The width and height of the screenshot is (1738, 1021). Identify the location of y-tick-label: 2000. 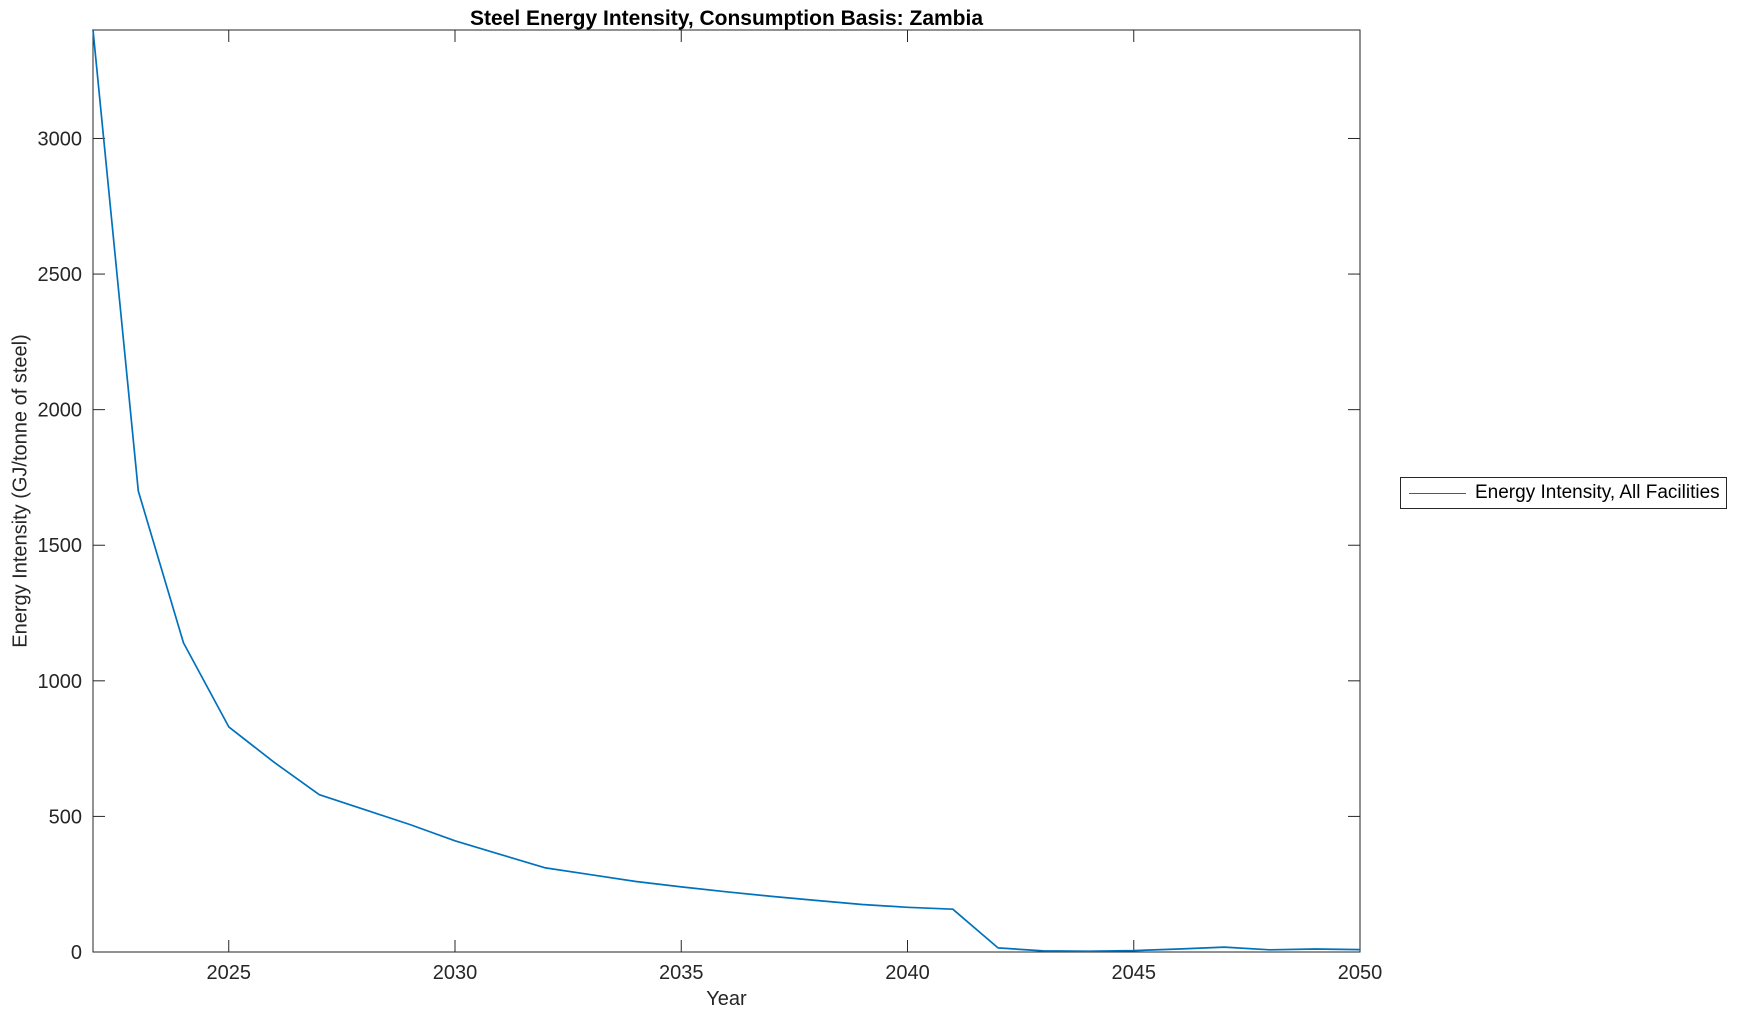
(60, 411).